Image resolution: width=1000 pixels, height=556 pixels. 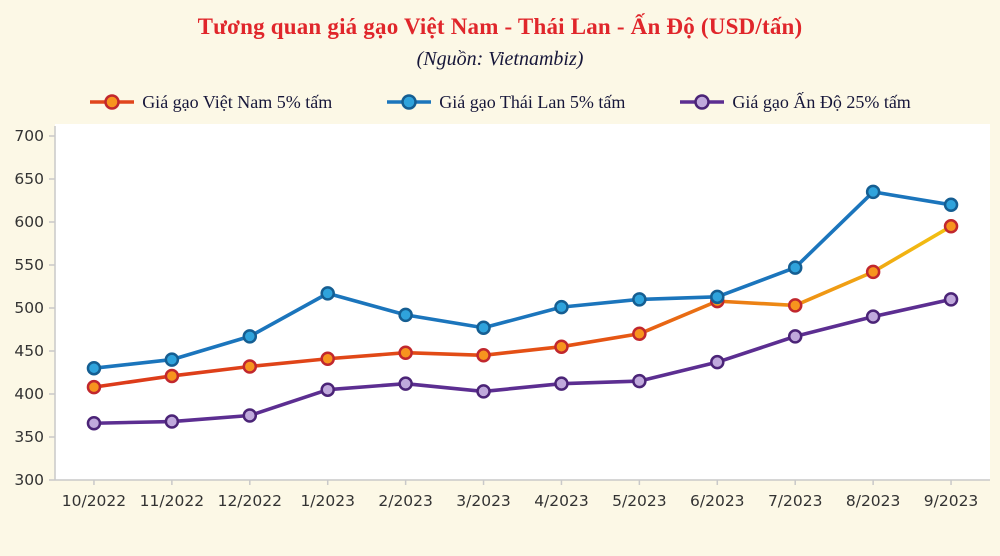 What do you see at coordinates (532, 101) in the screenshot?
I see `legend-label: Giá gạo Thái Lan 5% tấm` at bounding box center [532, 101].